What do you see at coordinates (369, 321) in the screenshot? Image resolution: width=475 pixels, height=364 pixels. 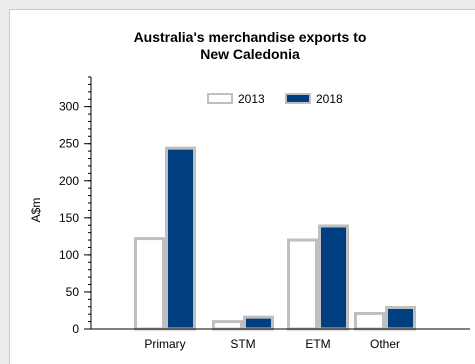 I see `bar-2013-other` at bounding box center [369, 321].